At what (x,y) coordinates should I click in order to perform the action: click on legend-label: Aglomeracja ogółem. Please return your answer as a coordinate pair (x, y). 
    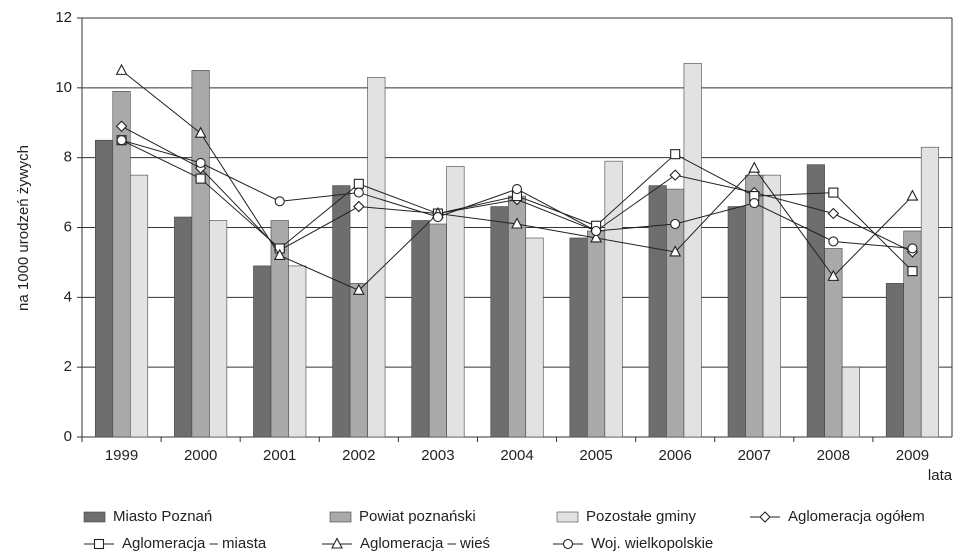
    Looking at the image, I should click on (856, 516).